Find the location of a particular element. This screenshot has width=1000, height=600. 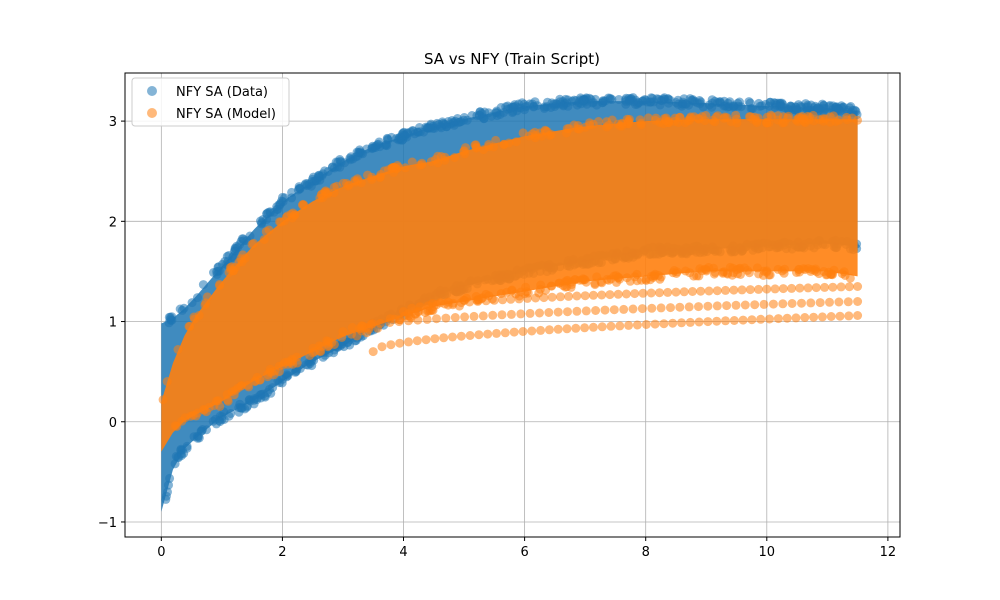

y-axis: −1 0 1 2 3 is located at coordinates (111, 323).